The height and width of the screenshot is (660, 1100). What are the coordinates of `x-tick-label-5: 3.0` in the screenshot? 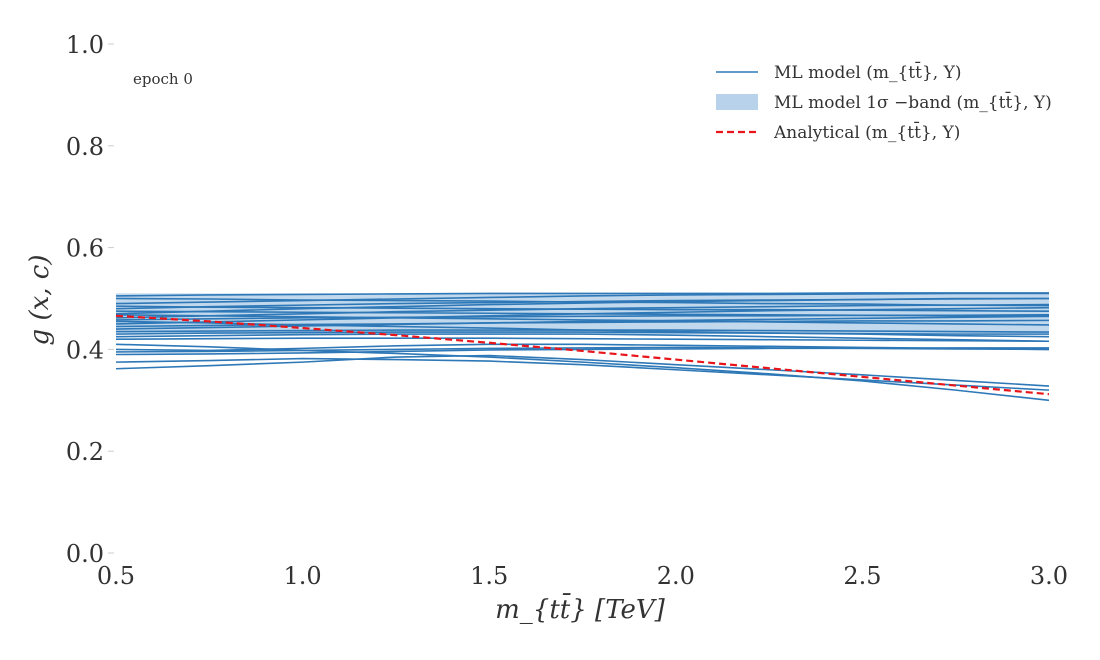 It's located at (1049, 576).